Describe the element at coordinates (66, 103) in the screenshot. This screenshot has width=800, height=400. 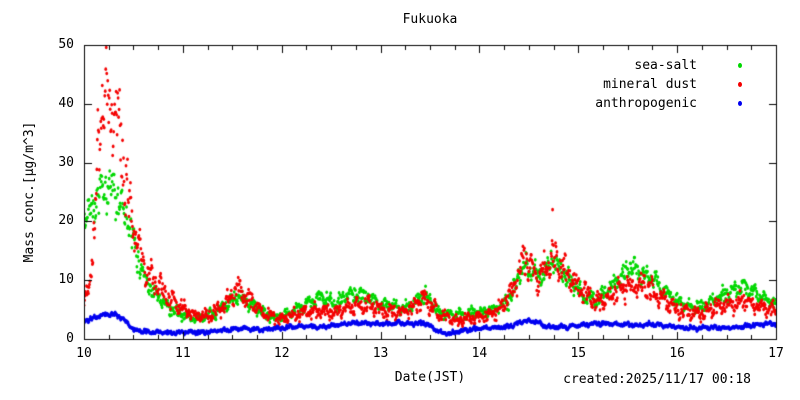
I see `y-tick-label: 40` at that location.